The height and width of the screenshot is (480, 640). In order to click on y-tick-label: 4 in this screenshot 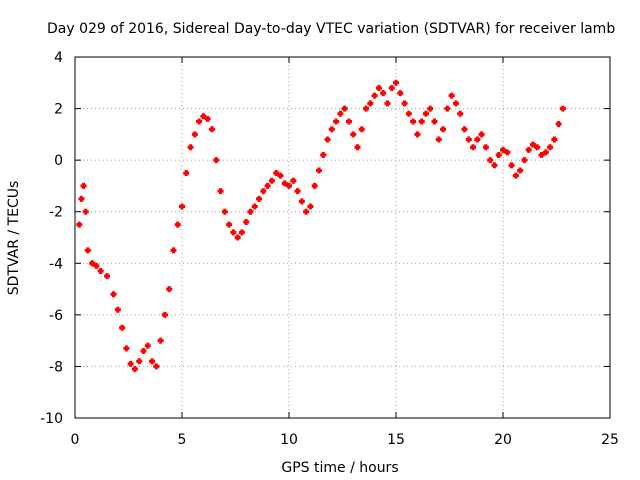, I will do `click(58, 58)`.